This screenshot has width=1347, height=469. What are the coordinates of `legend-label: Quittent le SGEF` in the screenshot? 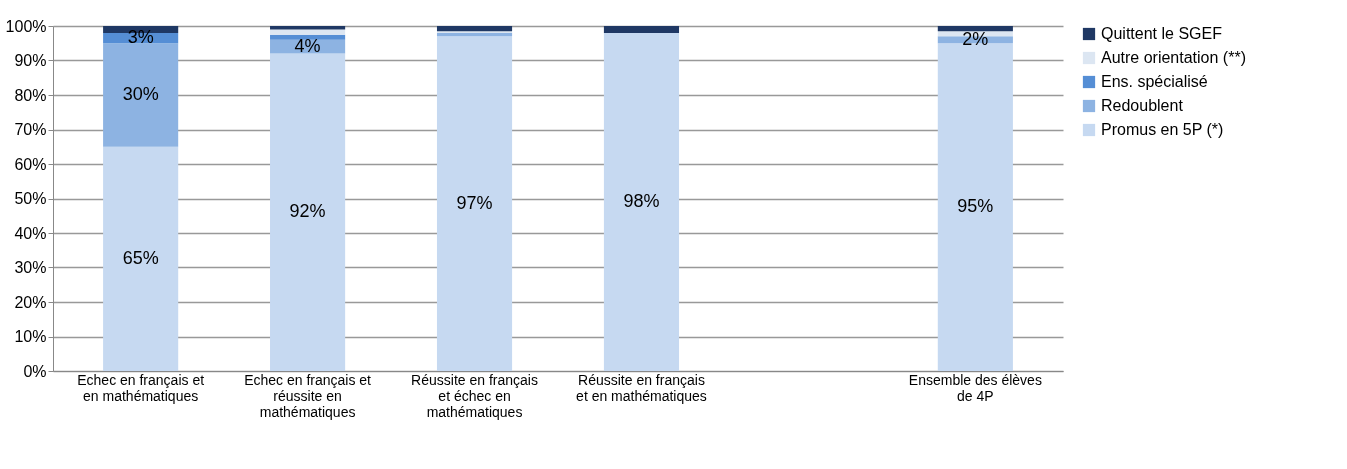 It's located at (1162, 33).